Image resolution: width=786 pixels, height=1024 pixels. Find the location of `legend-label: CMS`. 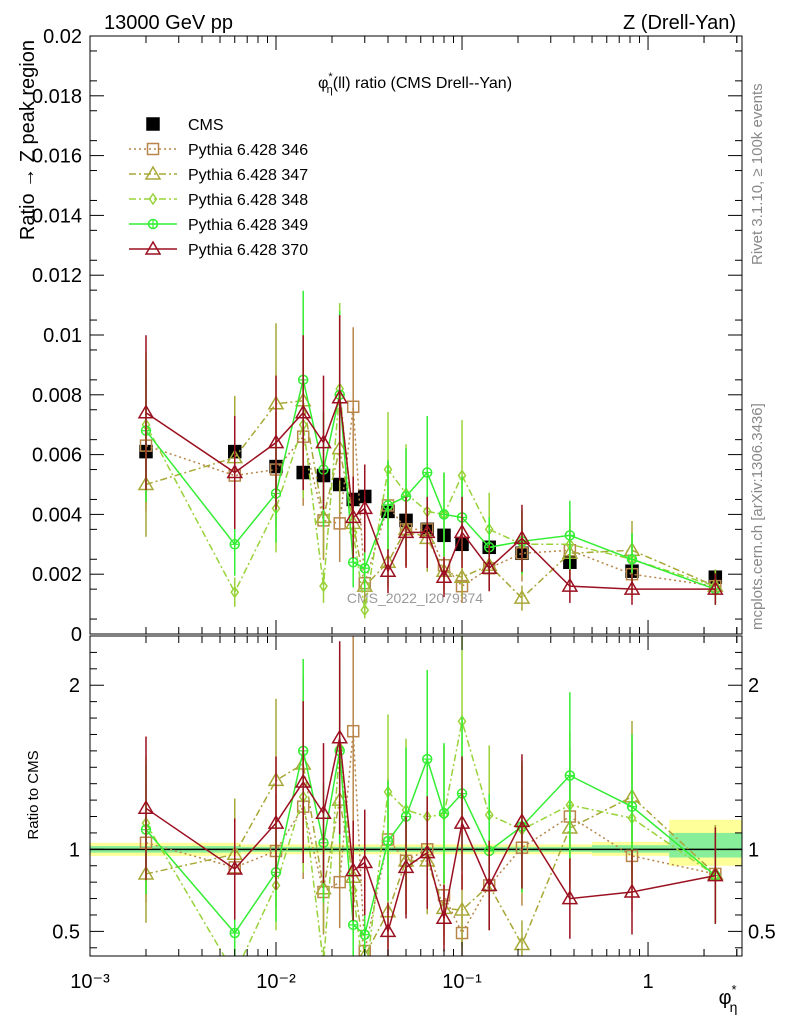

legend-label: CMS is located at coordinates (206, 125).